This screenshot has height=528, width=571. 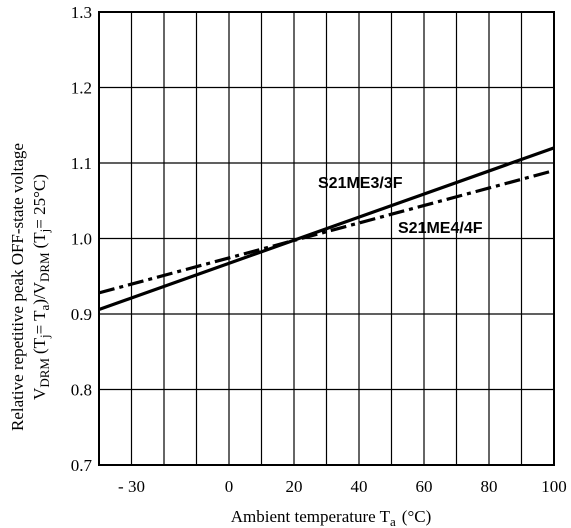 What do you see at coordinates (41, 287) in the screenshot?
I see `y-axis-title-line2: VDRM(Tj= Ta)/VDRM(Tj= 25°C)` at bounding box center [41, 287].